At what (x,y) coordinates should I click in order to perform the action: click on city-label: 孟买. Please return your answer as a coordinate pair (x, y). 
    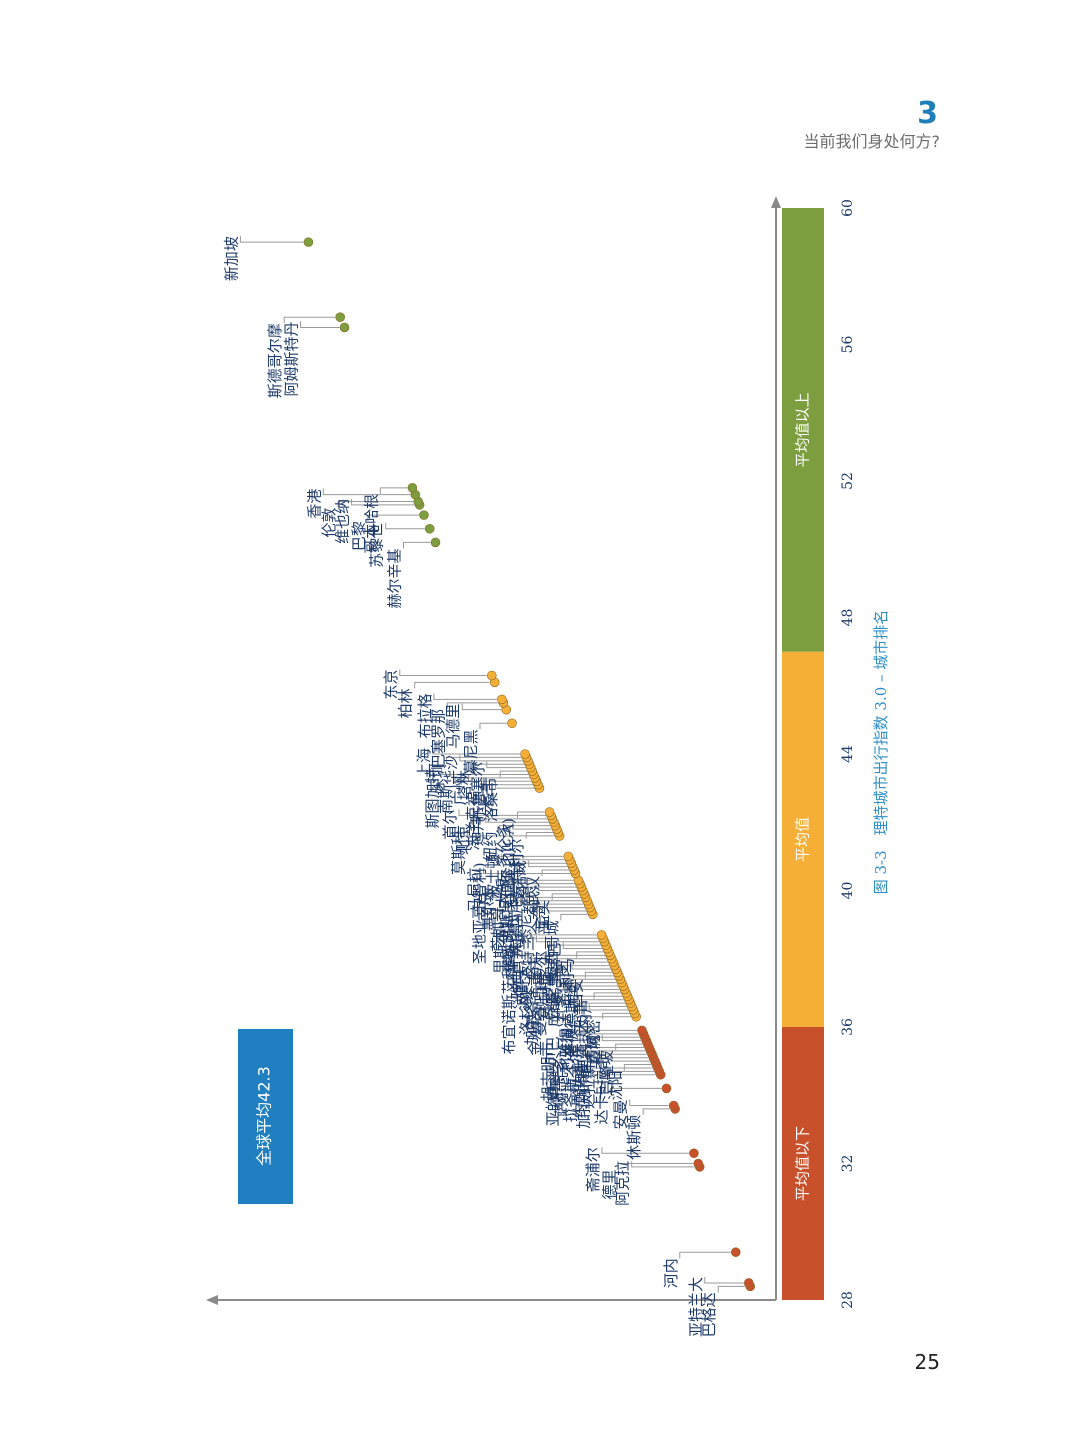
    Looking at the image, I should click on (543, 915).